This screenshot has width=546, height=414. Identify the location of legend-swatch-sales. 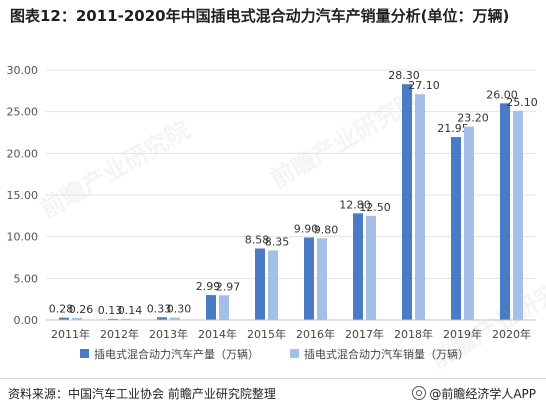
(294, 353).